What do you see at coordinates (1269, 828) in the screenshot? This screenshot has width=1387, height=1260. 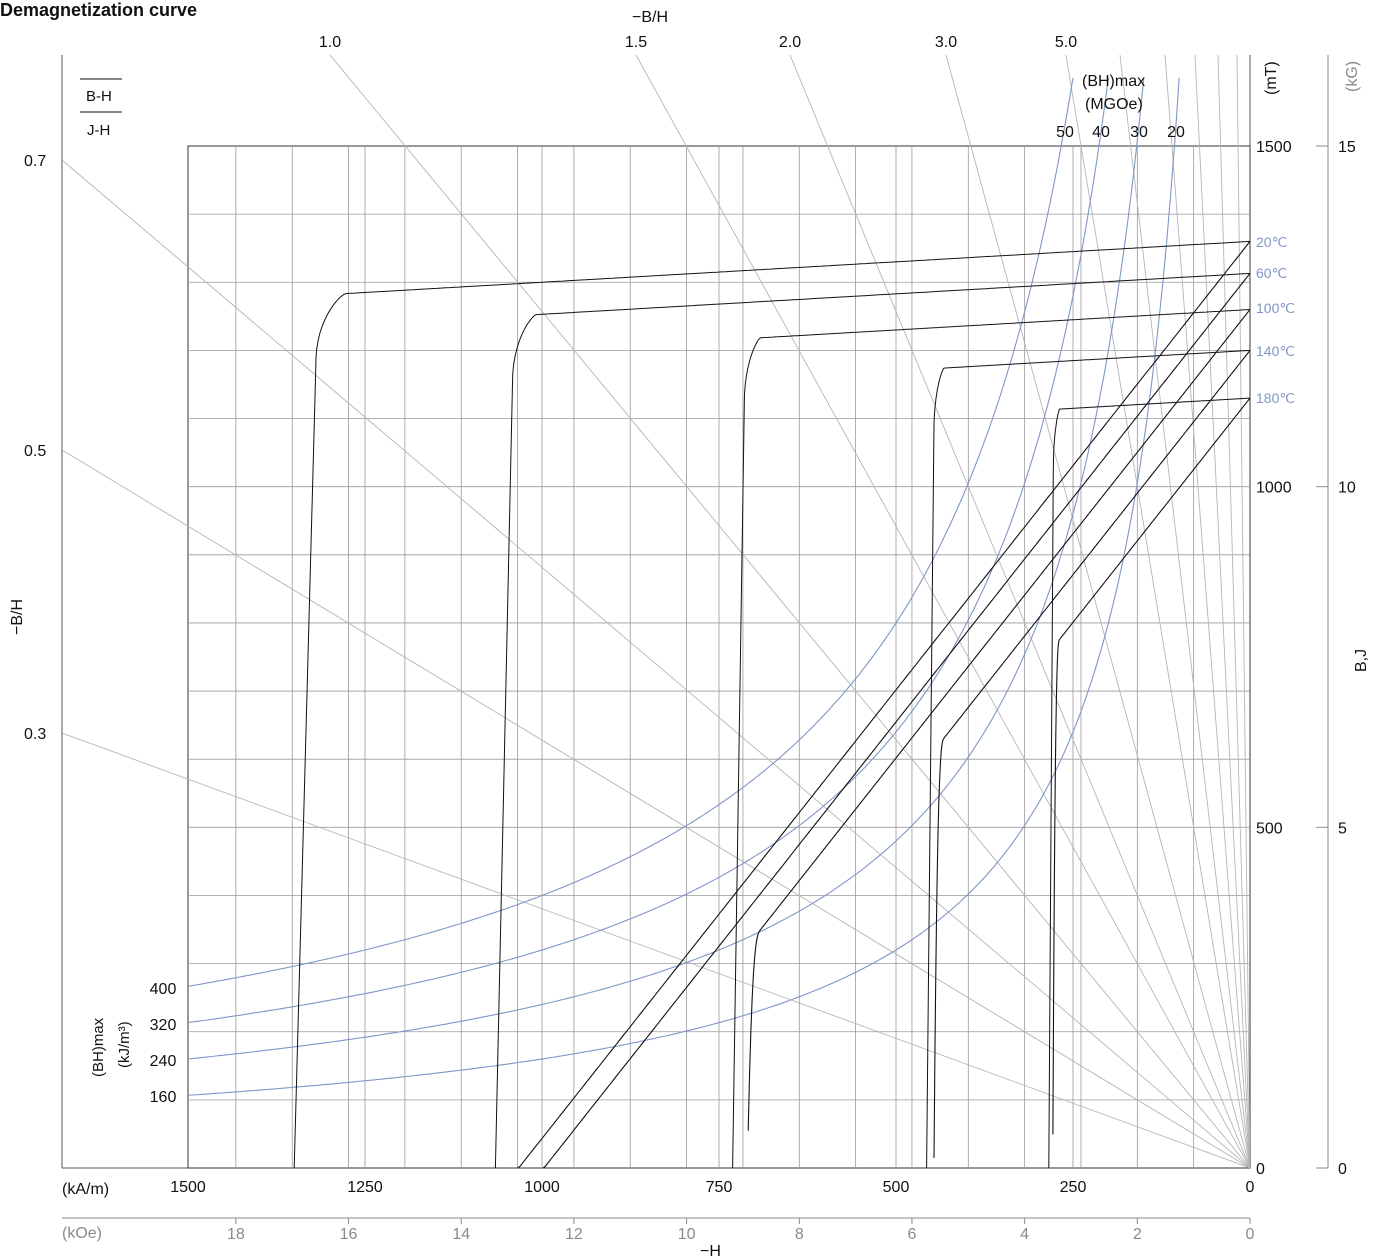 I see `y-tick-label-mt: 500` at bounding box center [1269, 828].